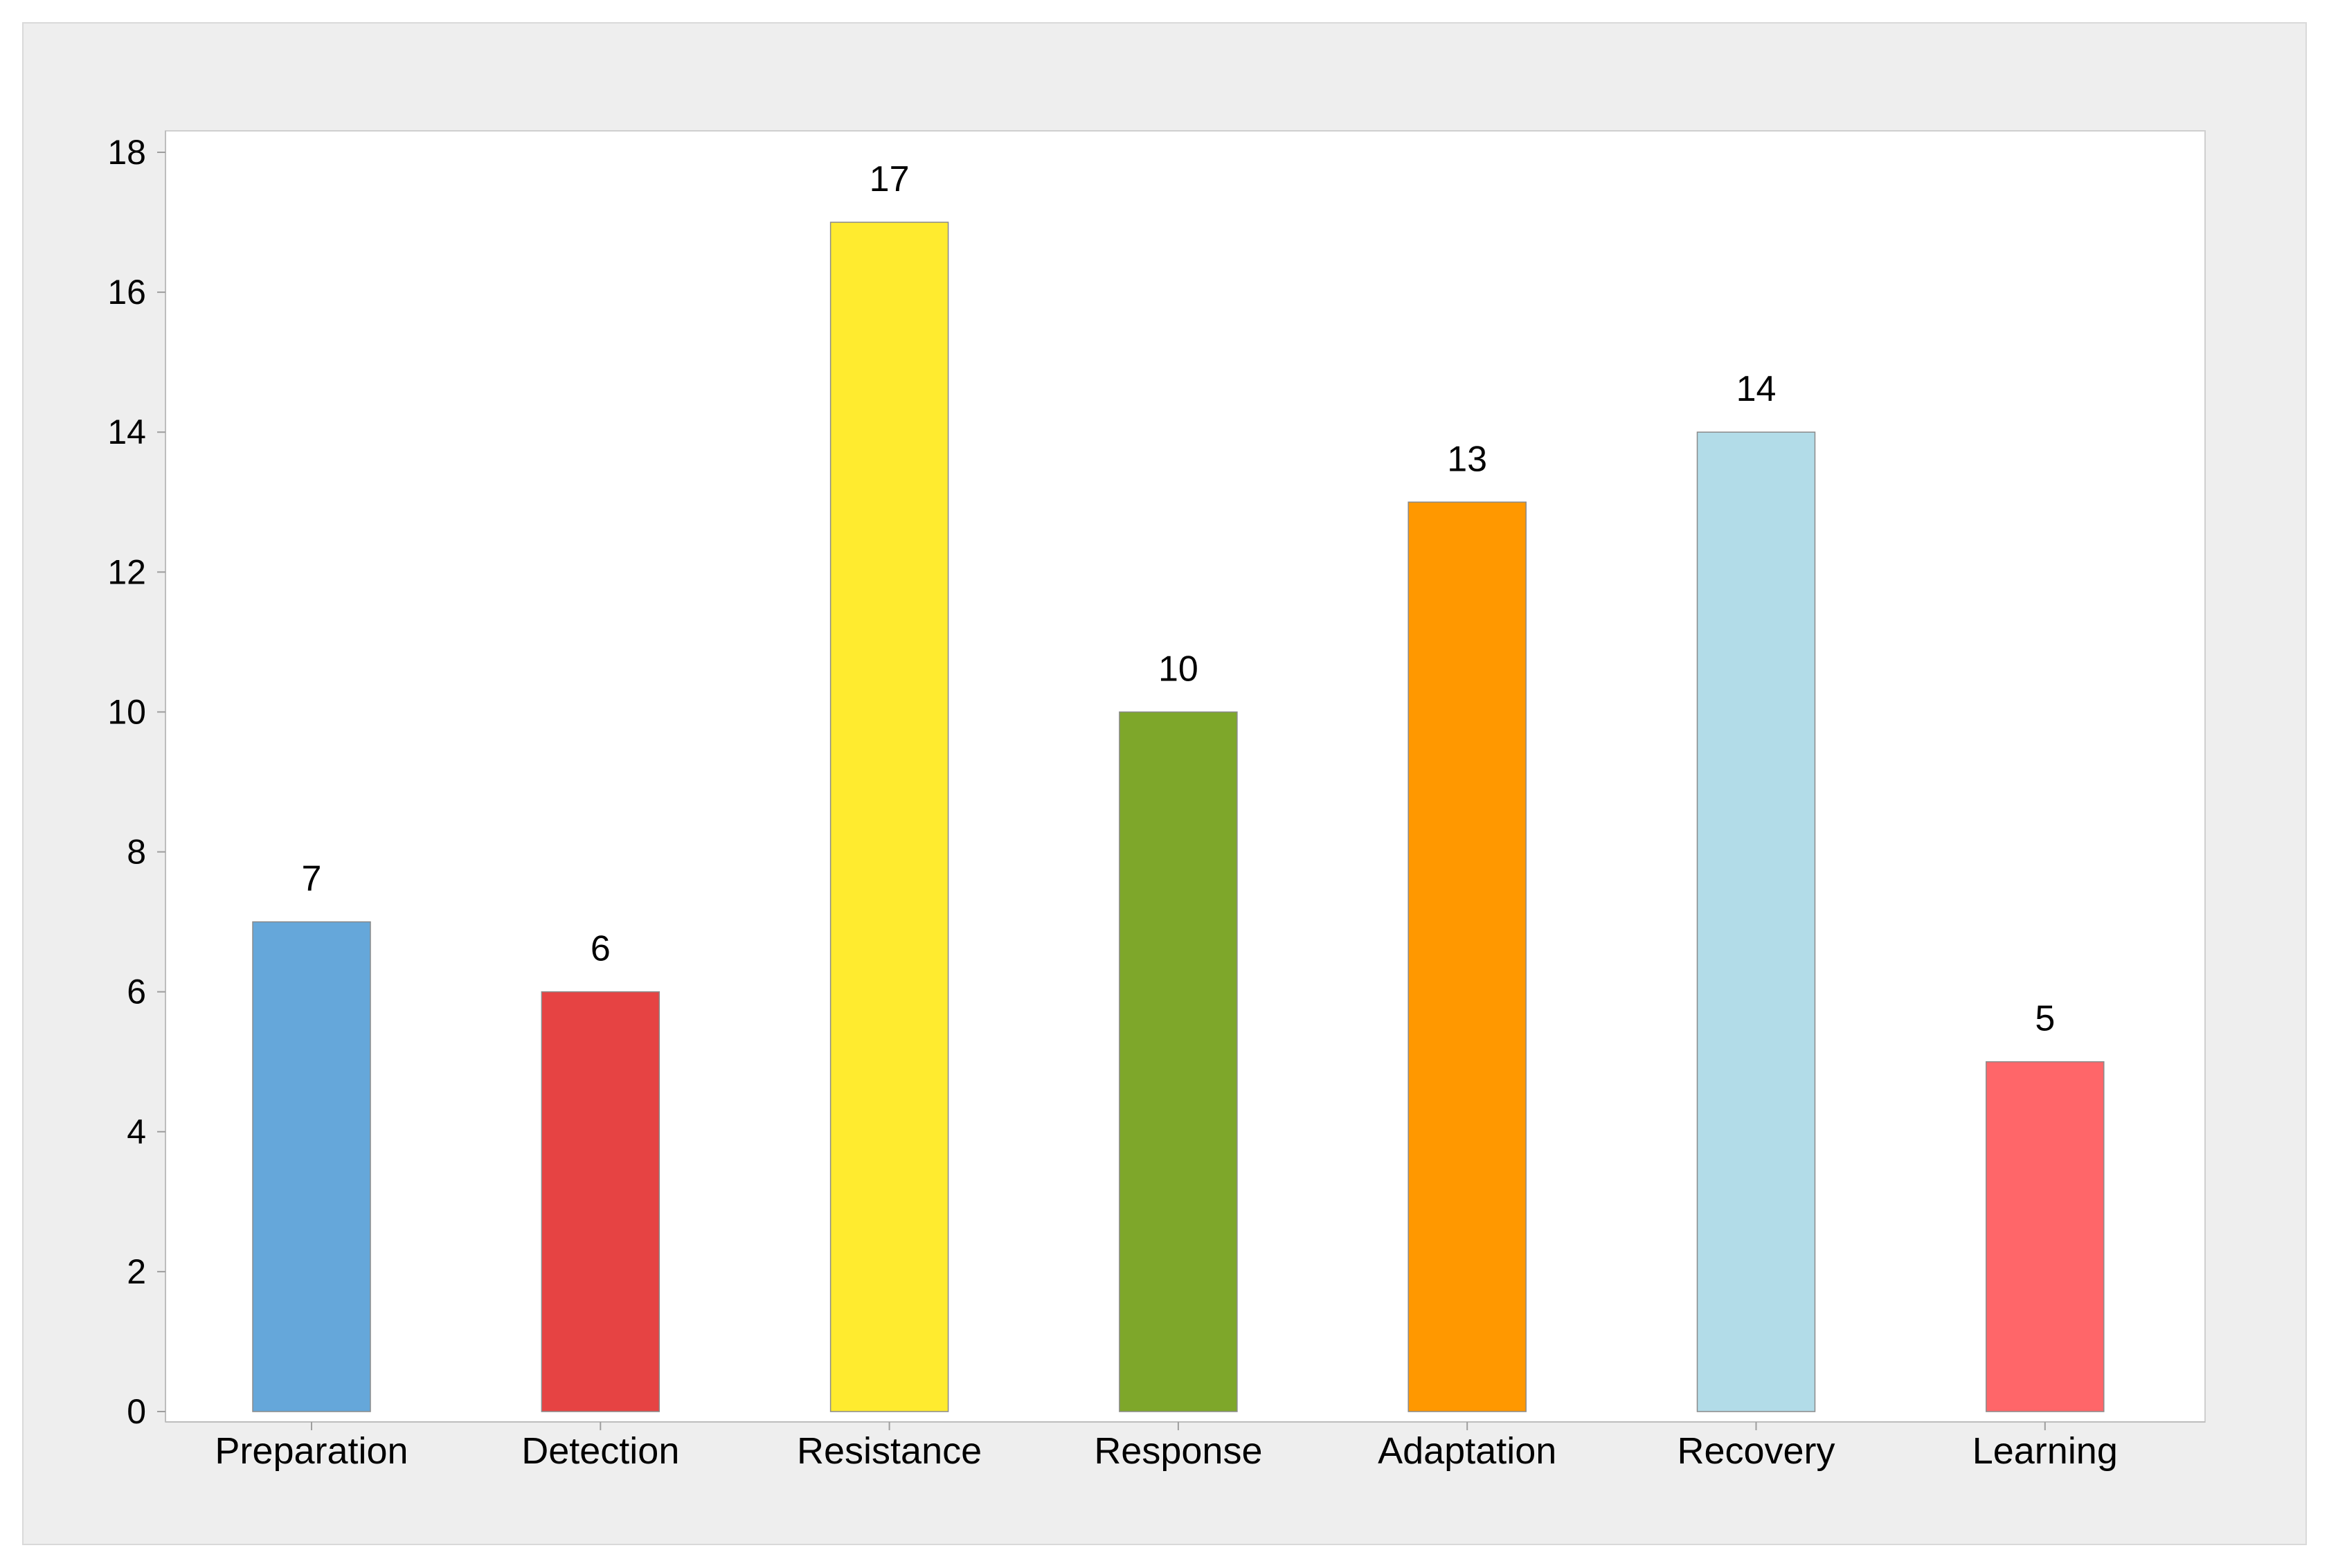  I want to click on y-tick-label: 14, so click(126, 432).